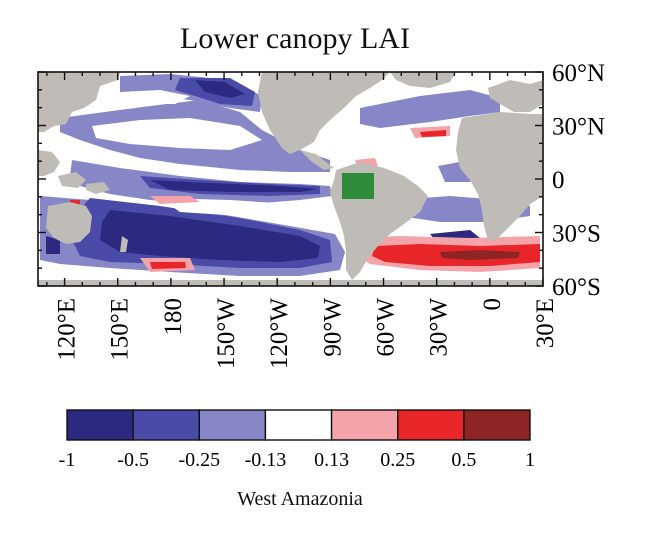  What do you see at coordinates (173, 317) in the screenshot?
I see `longitude-label: 180` at bounding box center [173, 317].